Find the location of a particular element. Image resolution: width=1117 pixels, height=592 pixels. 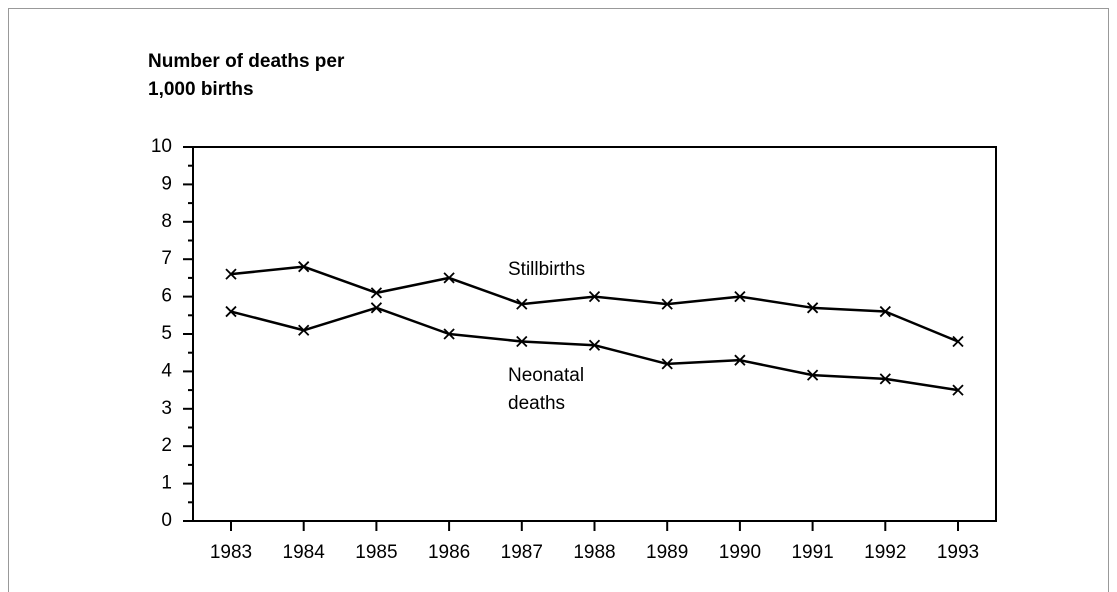

y-tick-label: 10 is located at coordinates (161, 146).